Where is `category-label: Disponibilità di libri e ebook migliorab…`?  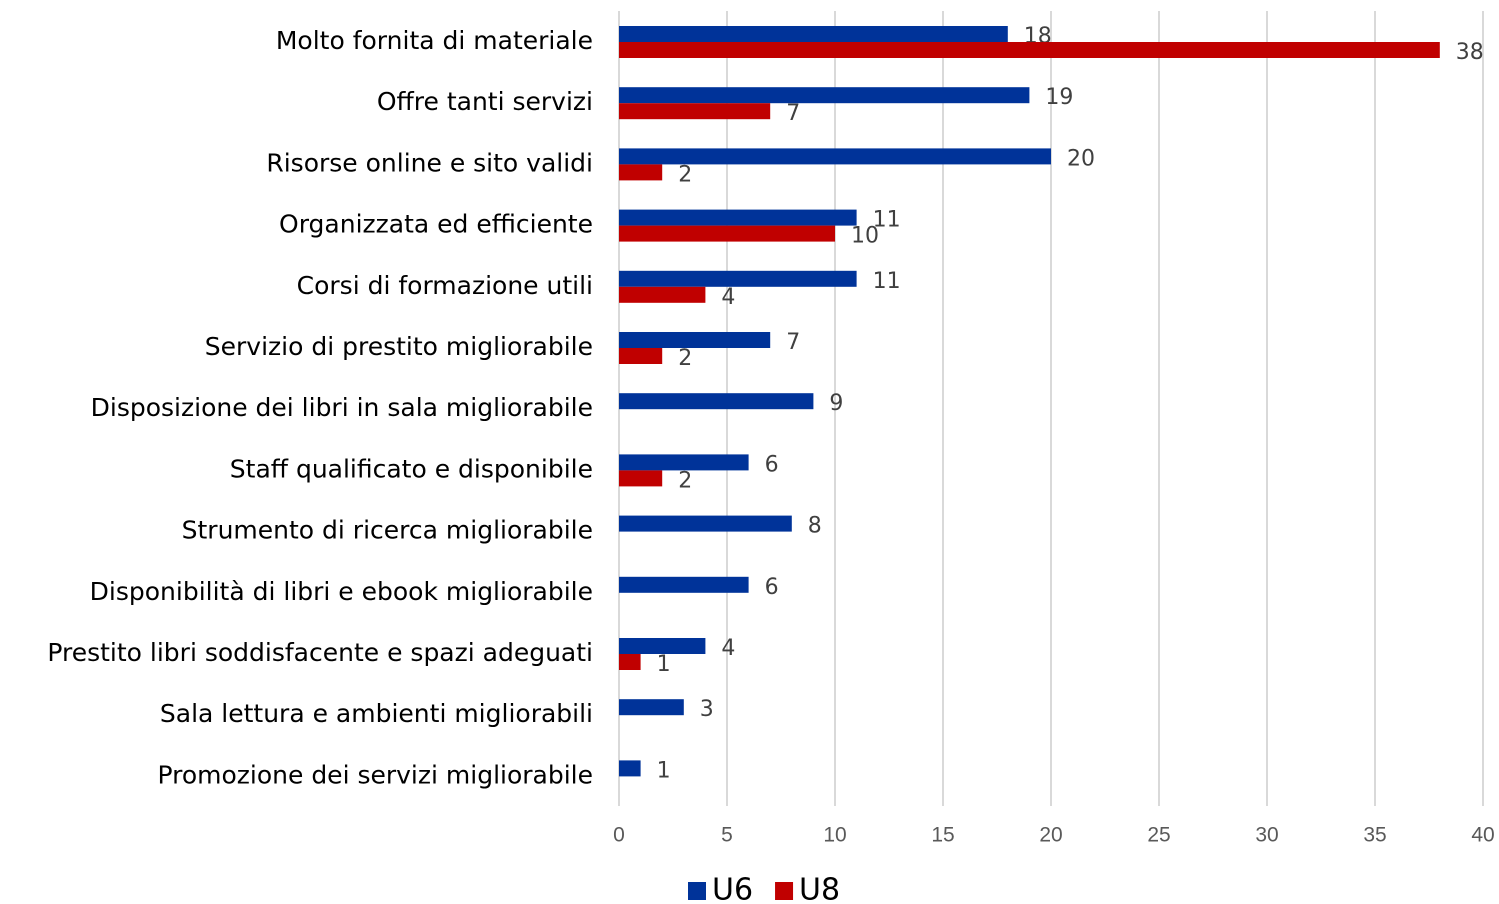 category-label: Disponibilità di libri e ebook migliorab… is located at coordinates (341, 591).